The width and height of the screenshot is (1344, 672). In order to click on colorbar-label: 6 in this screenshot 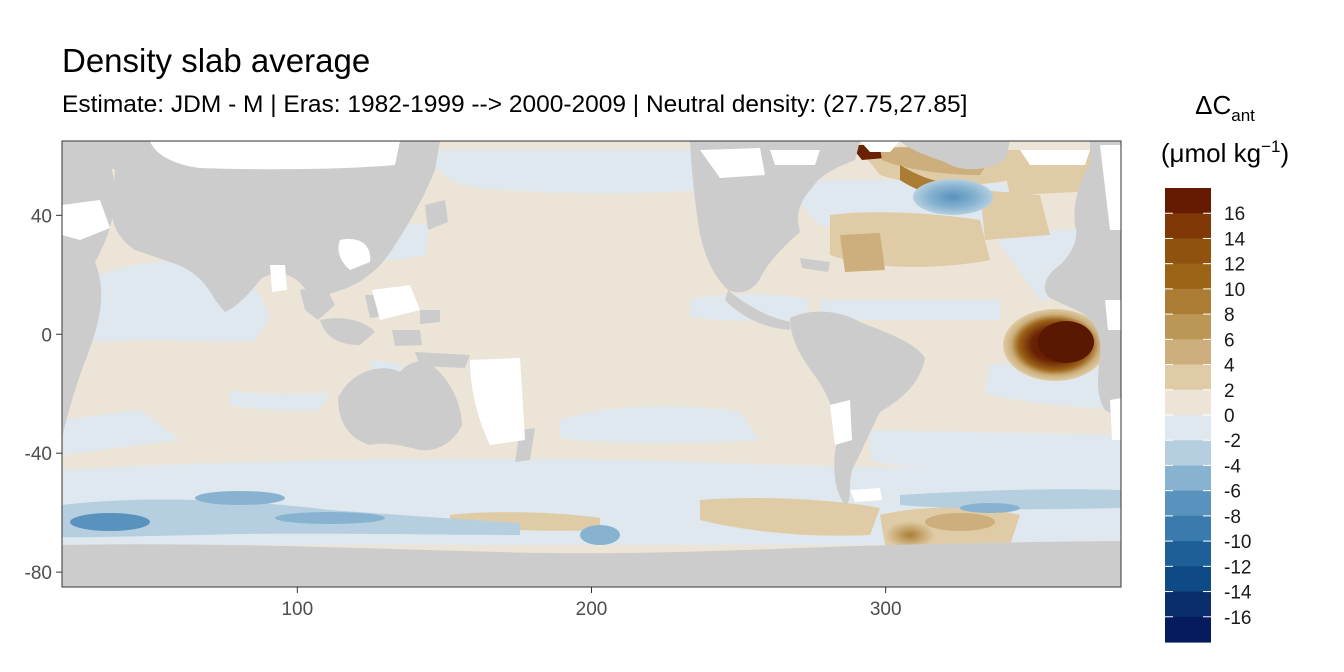, I will do `click(1229, 340)`.